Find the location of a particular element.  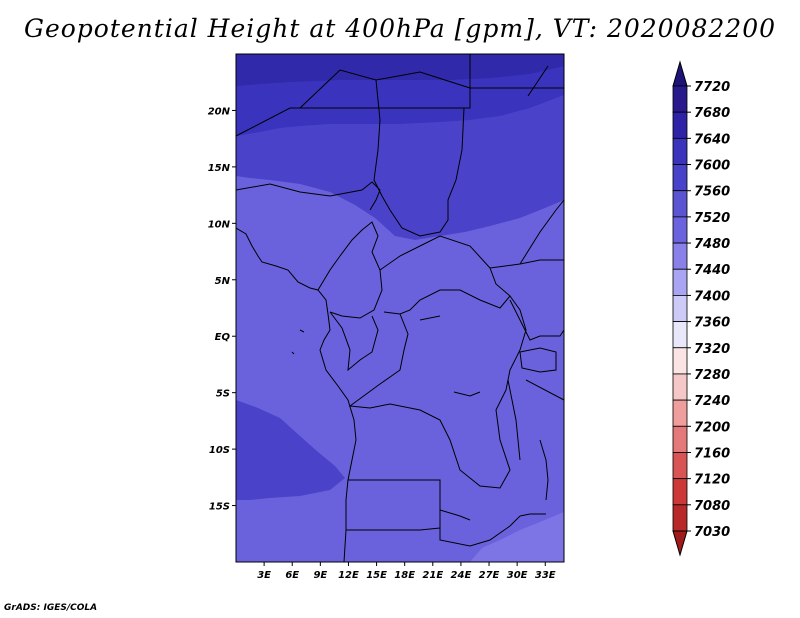

border-drc-north is located at coordinates (437, 392).